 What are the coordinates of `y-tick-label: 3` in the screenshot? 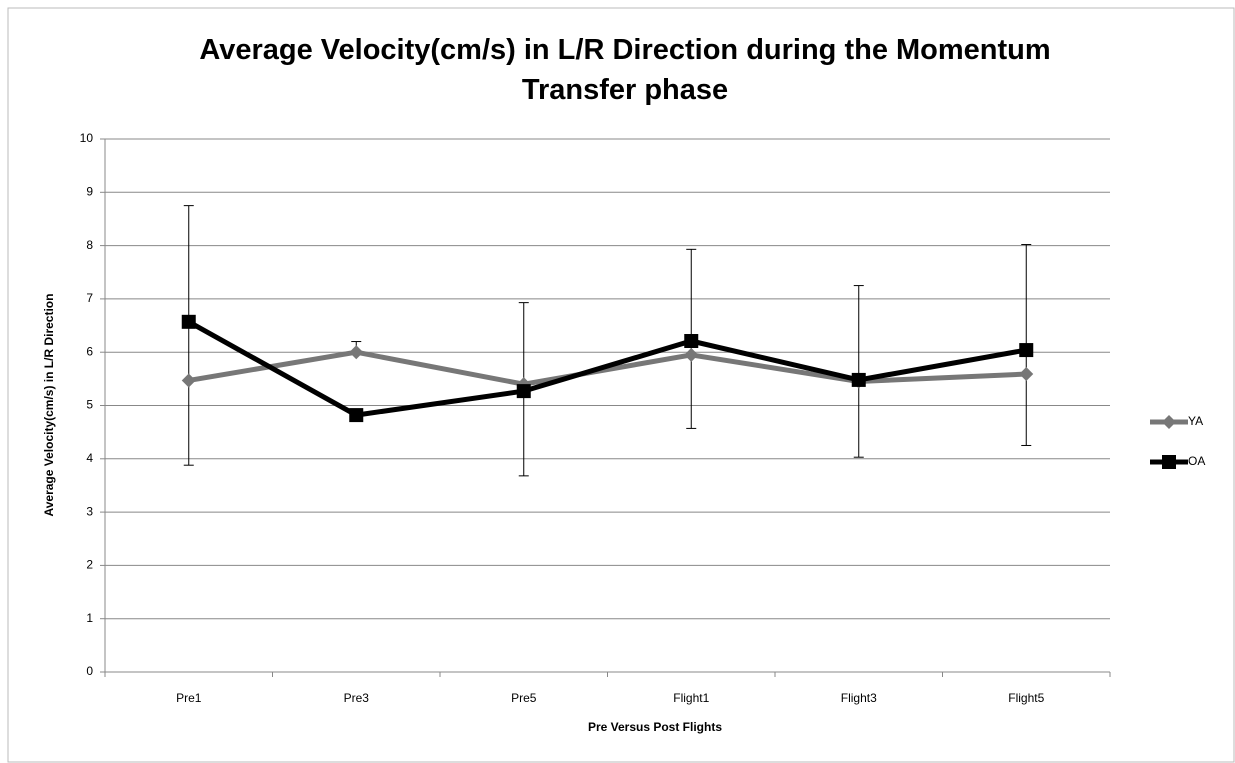 It's located at (89, 511).